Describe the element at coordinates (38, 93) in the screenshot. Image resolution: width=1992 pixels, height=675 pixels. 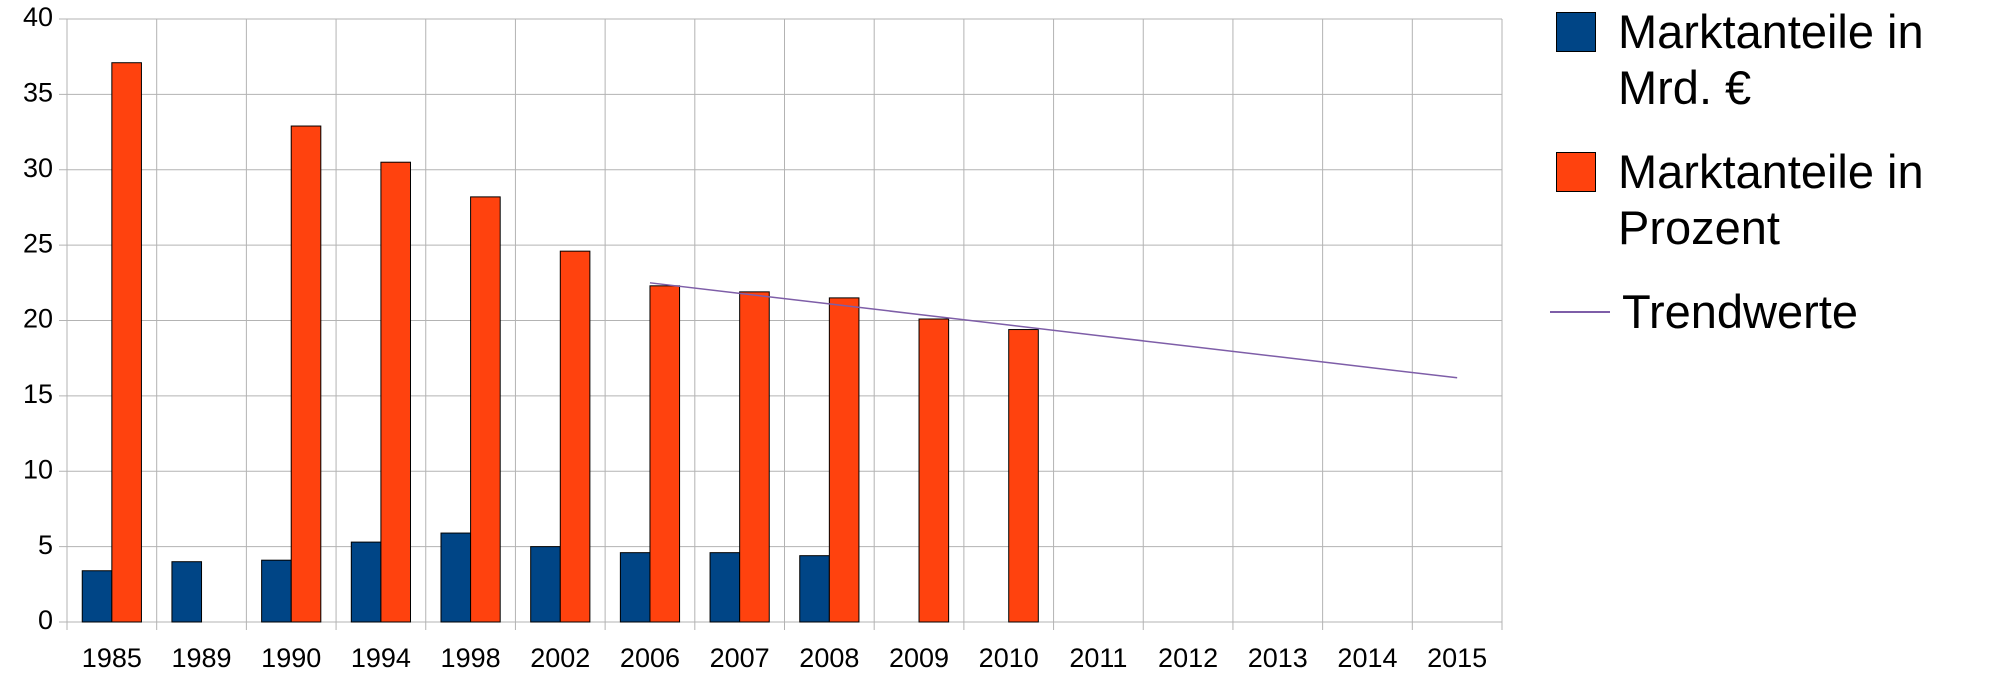
I see `y-tick-label: 35` at that location.